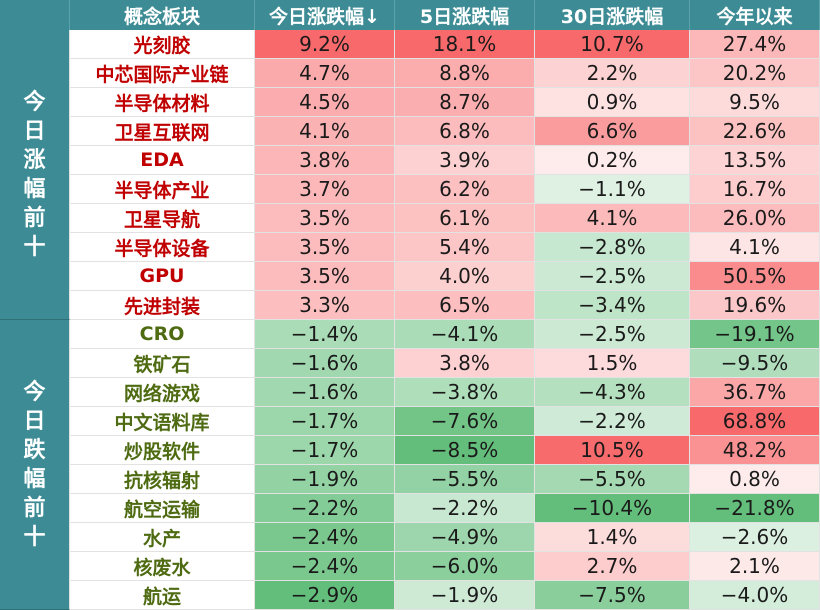  What do you see at coordinates (612, 102) in the screenshot?
I see `value-cell: 0.9%` at bounding box center [612, 102].